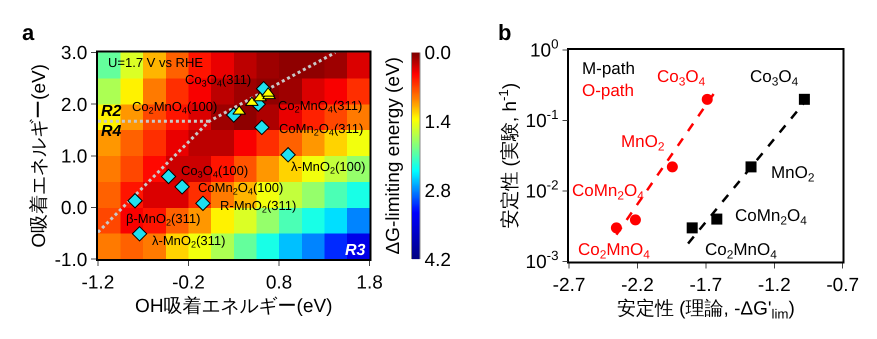  I want to click on color-bar-label: 0.0, so click(437, 53).